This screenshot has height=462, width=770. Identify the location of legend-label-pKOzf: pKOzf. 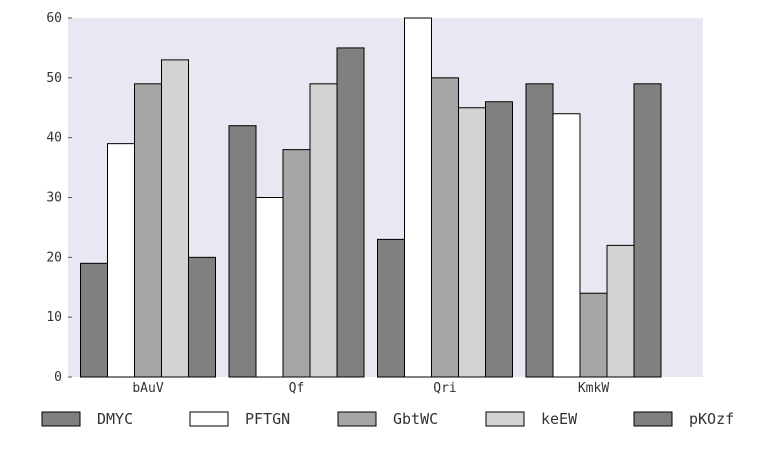
(711, 419).